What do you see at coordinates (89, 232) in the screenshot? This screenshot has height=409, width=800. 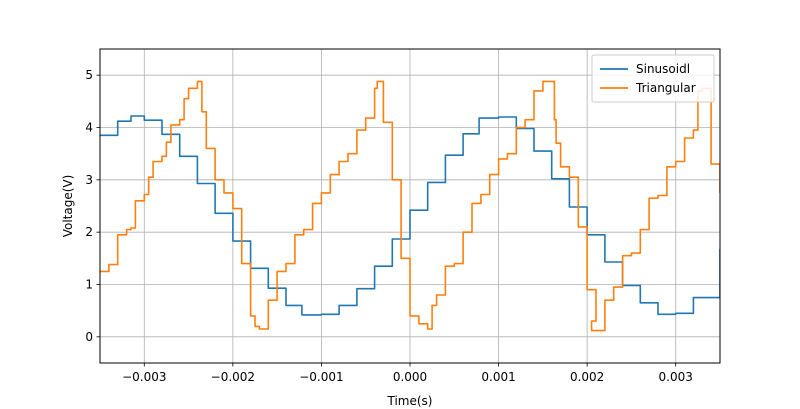 I see `y-tick-label: 2` at bounding box center [89, 232].